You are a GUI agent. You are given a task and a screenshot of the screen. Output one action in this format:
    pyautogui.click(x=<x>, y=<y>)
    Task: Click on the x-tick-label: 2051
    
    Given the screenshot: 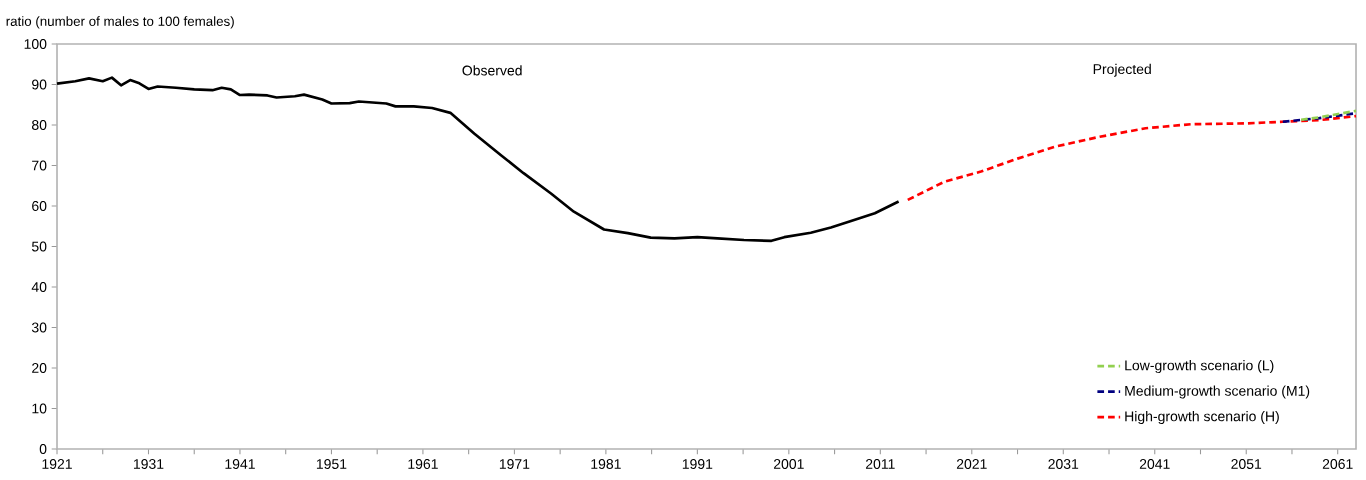 What is the action you would take?
    pyautogui.click(x=1246, y=464)
    